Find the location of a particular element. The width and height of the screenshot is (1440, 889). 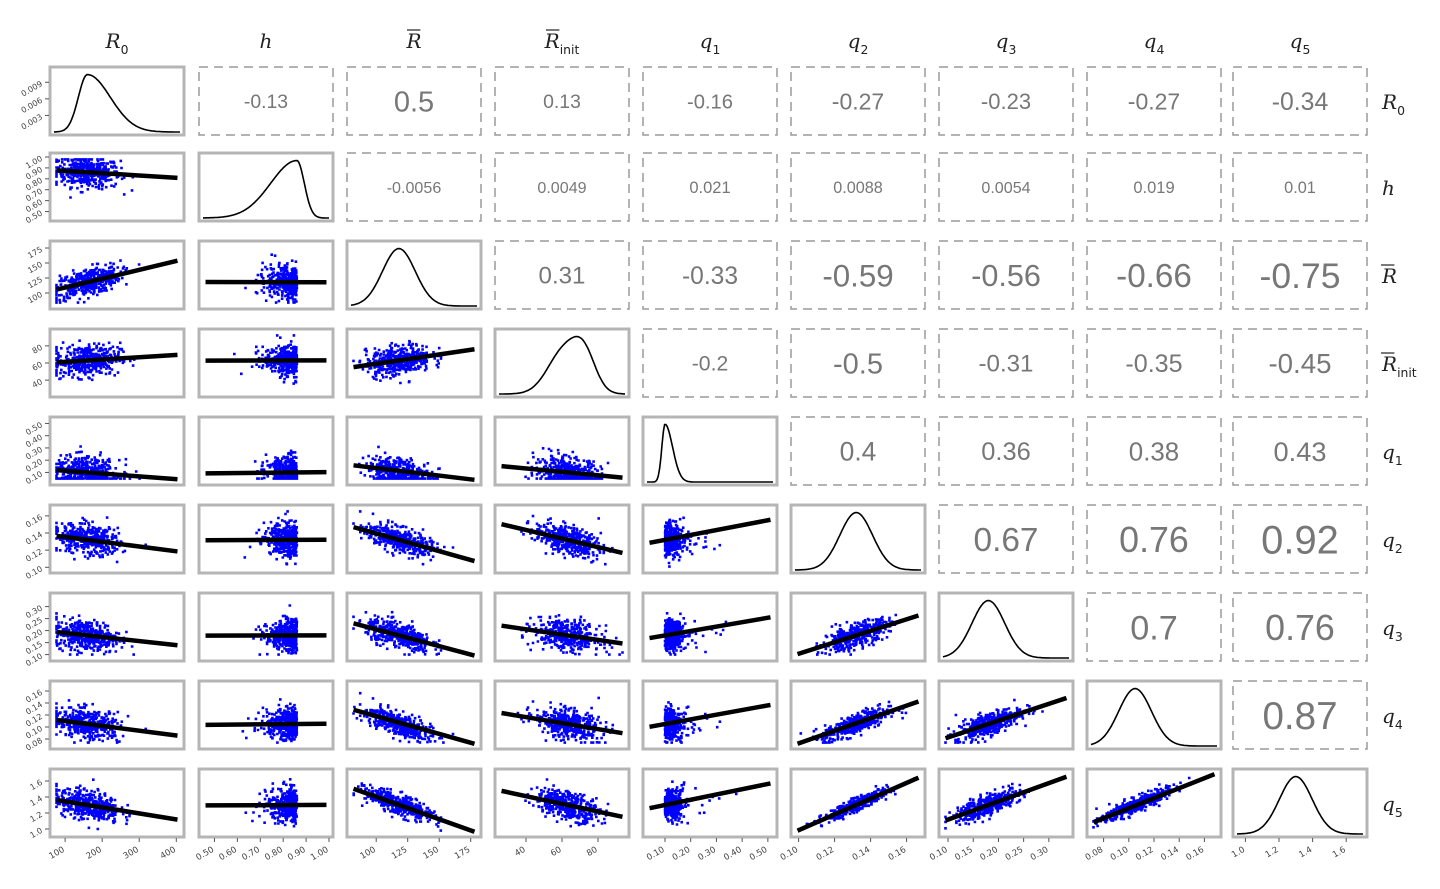

x-tick-label: 60 is located at coordinates (556, 852).